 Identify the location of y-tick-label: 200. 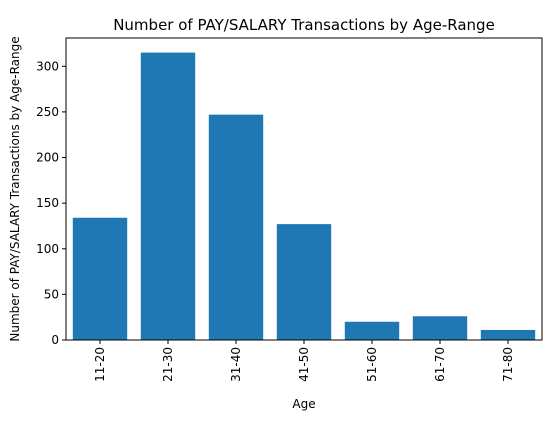
(47, 158).